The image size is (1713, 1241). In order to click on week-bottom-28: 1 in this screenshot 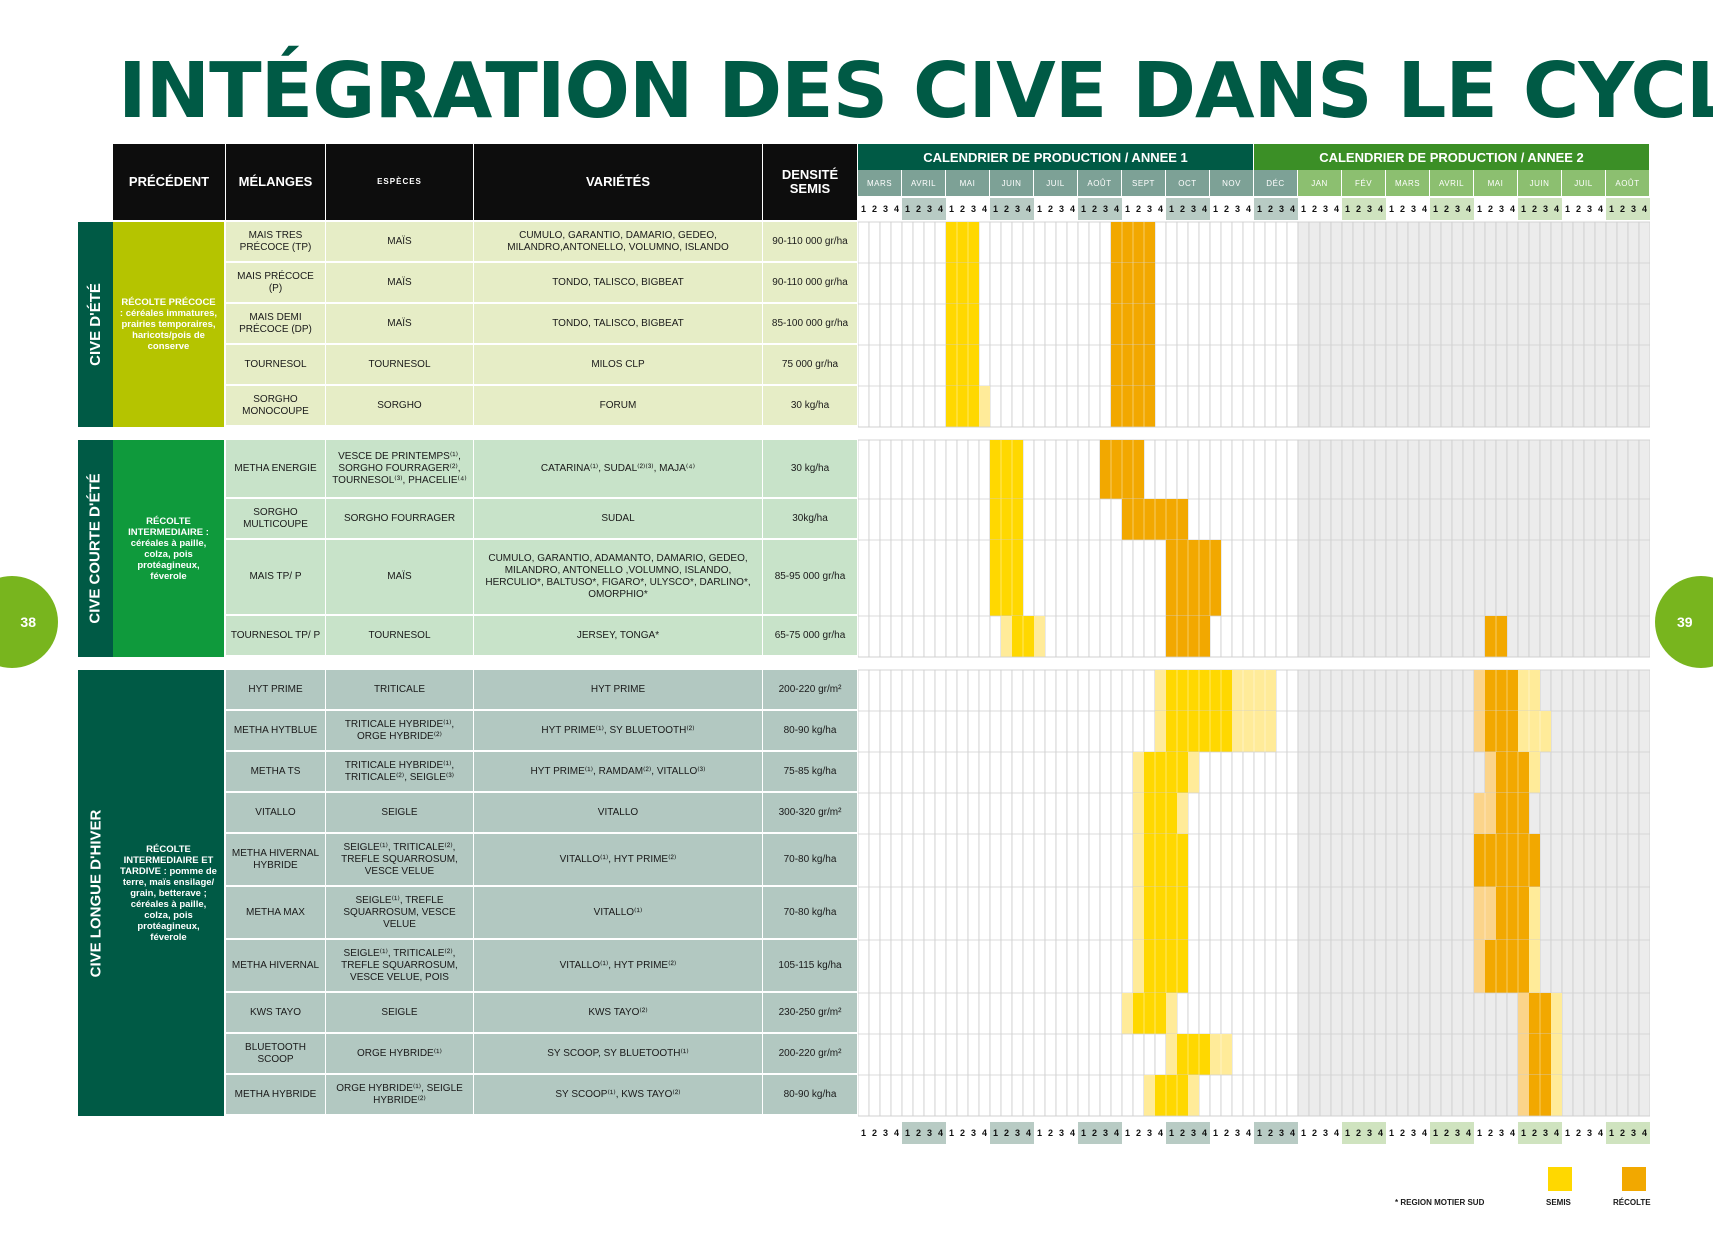, I will do `click(1171, 1133)`.